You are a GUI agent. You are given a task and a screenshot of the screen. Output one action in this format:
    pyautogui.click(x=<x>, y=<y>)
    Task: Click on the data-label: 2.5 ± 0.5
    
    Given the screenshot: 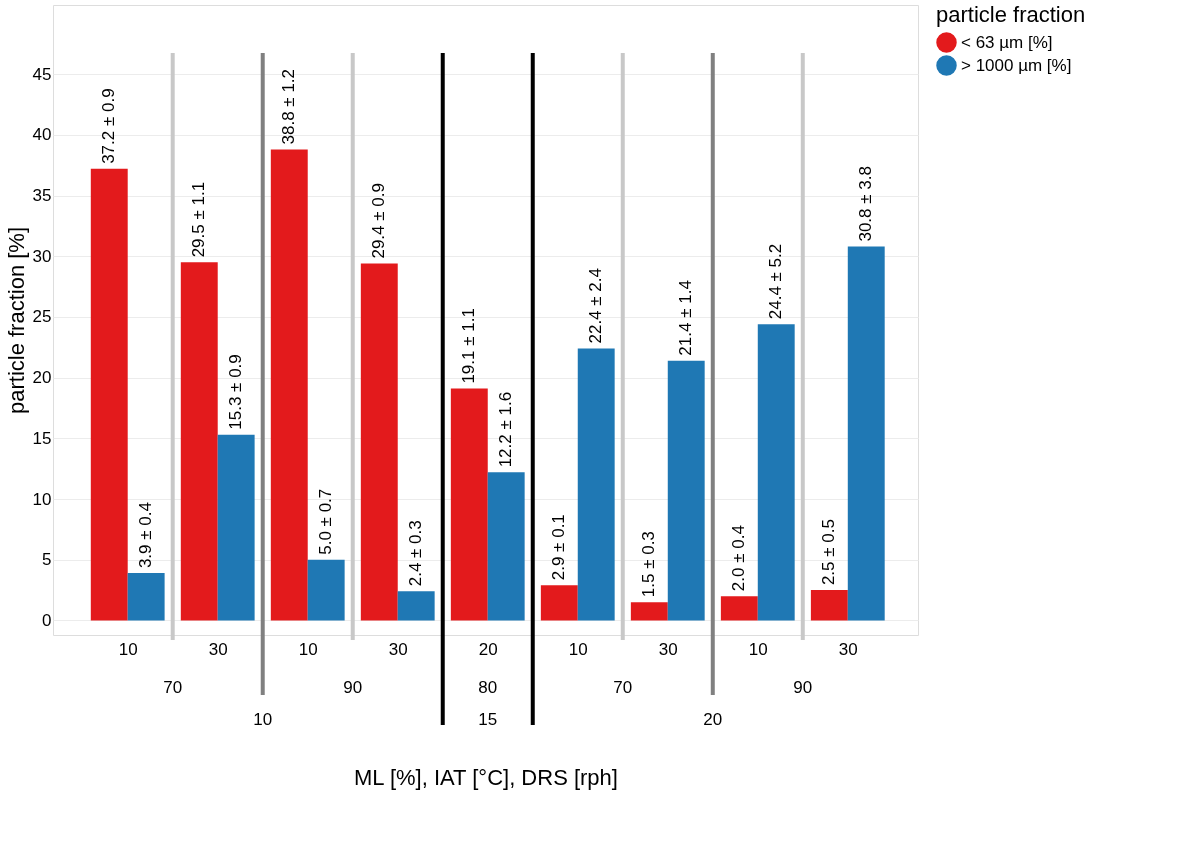 What is the action you would take?
    pyautogui.click(x=829, y=552)
    